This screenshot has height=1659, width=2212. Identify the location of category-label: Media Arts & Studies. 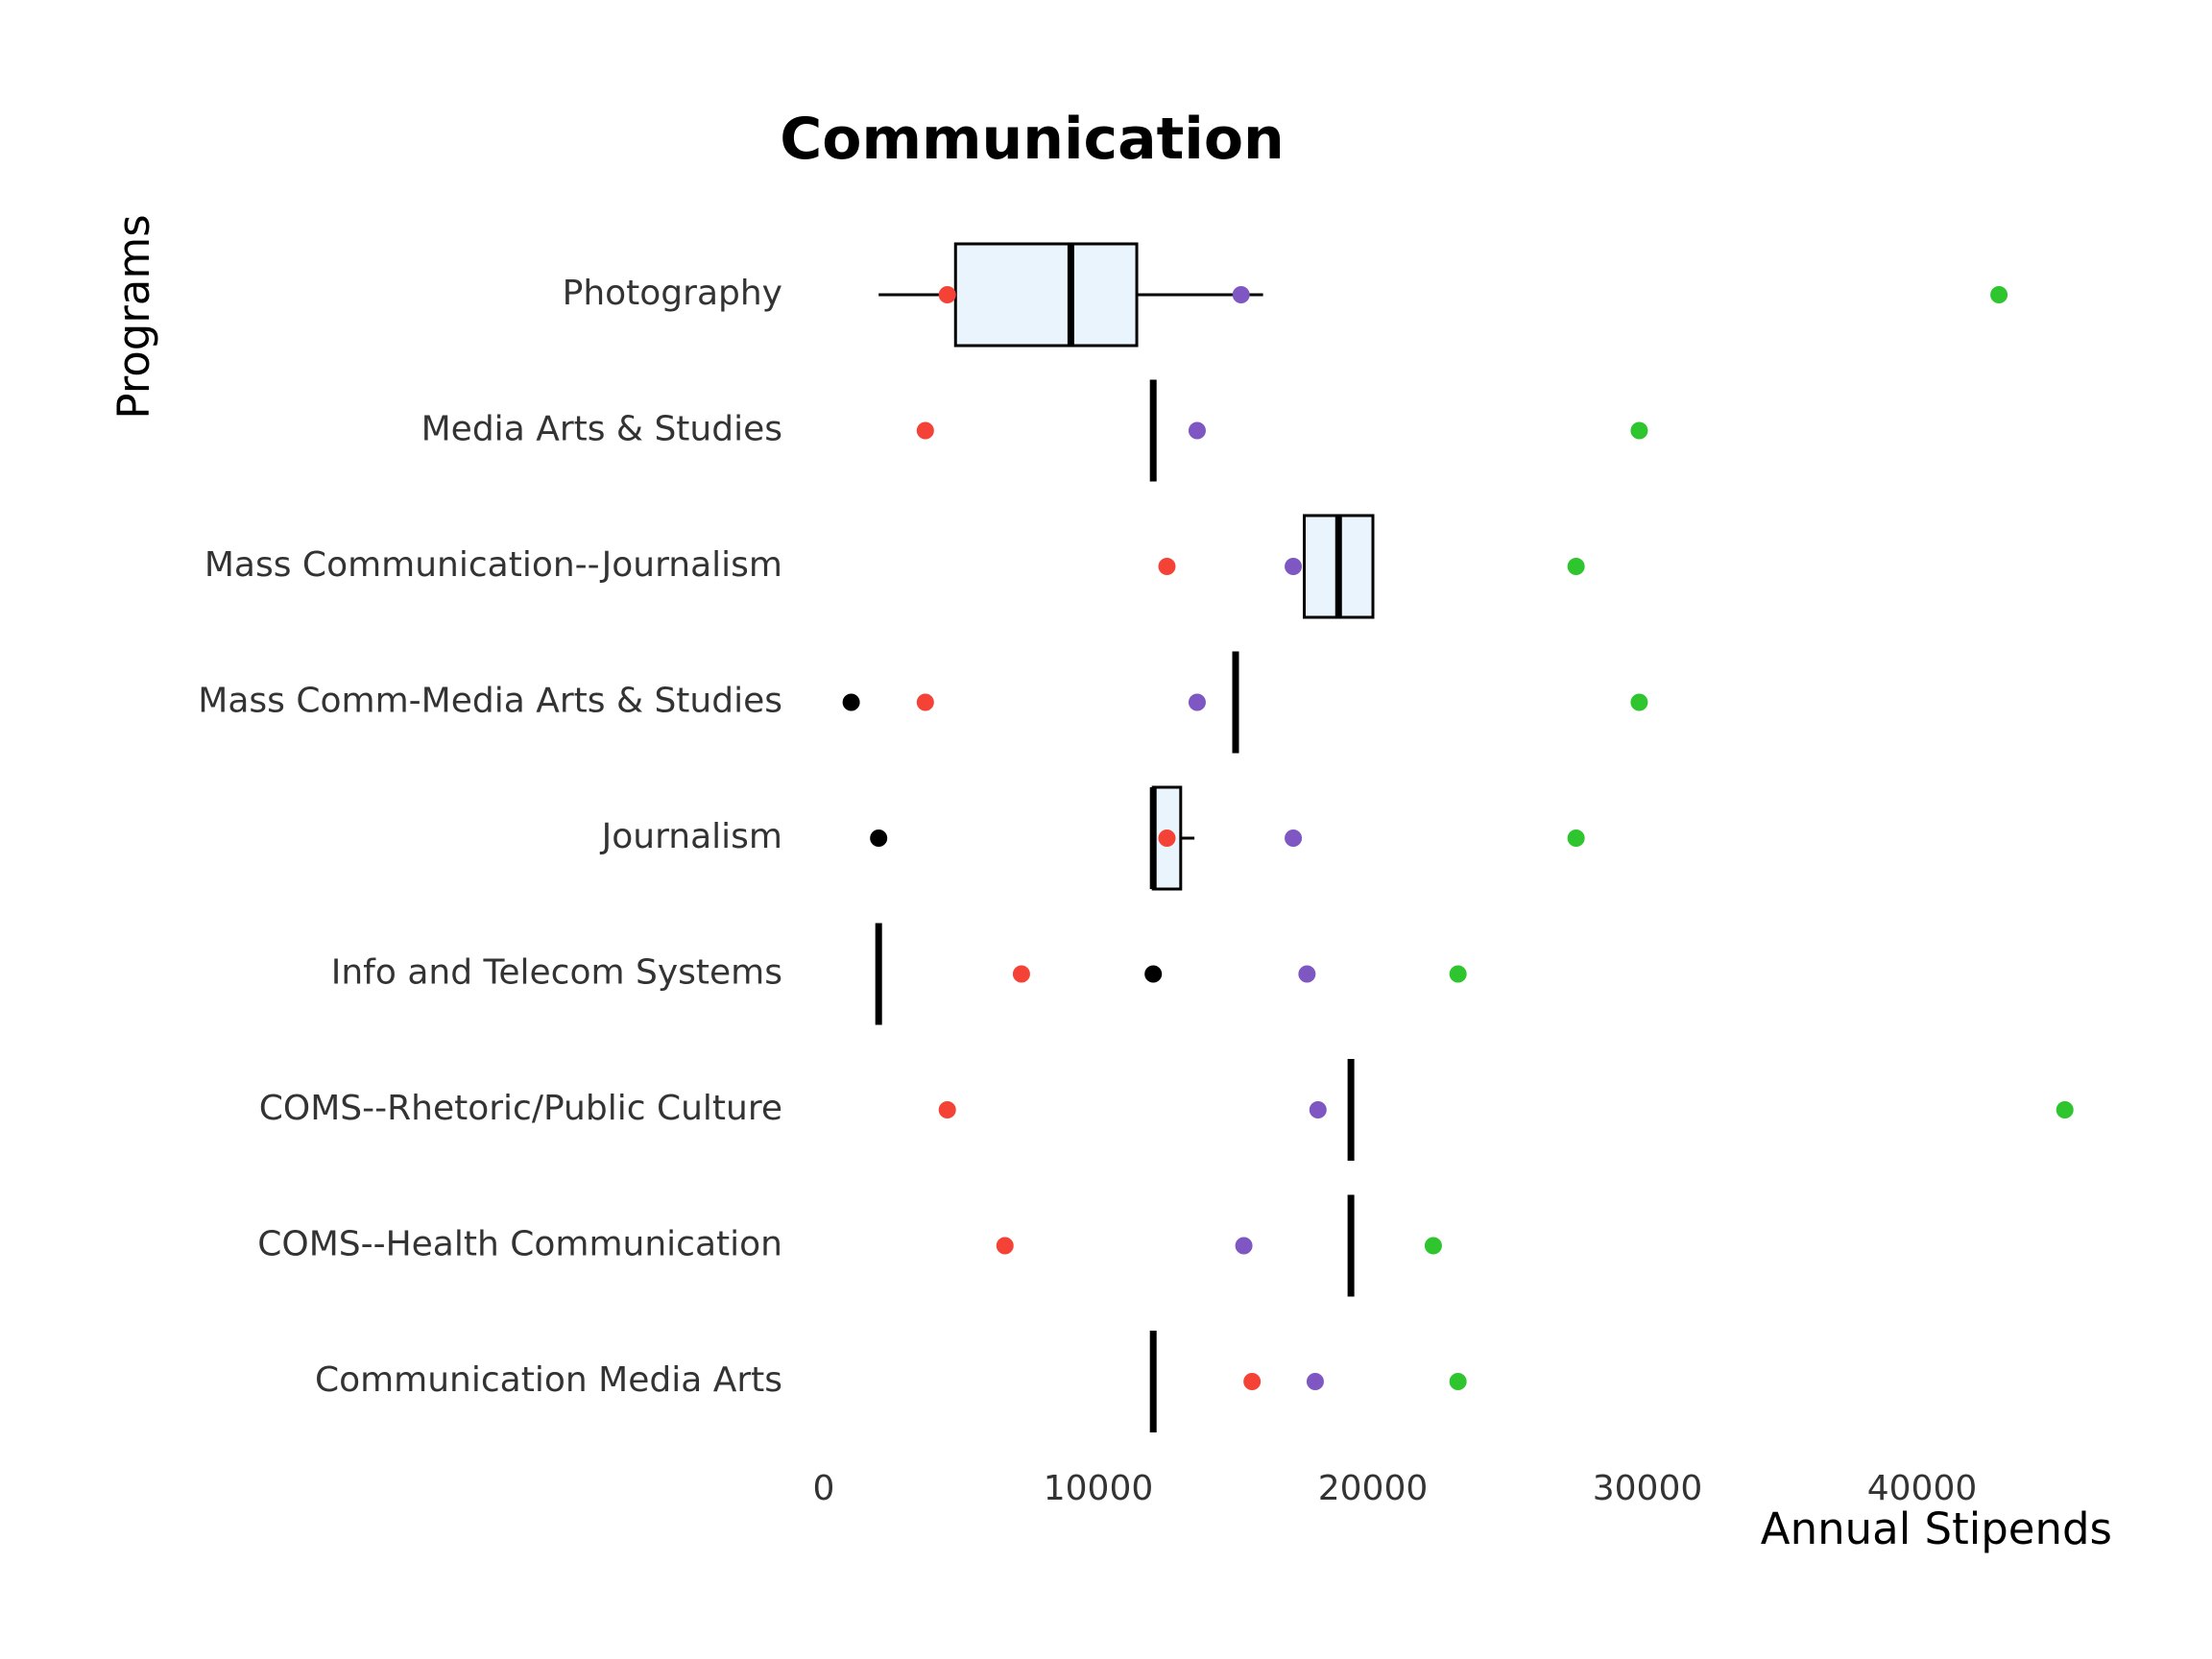
(602, 429).